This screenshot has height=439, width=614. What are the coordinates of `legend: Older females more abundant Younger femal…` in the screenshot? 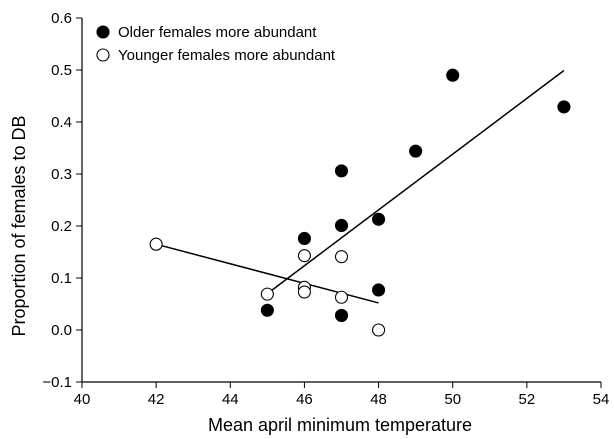 It's located at (216, 44).